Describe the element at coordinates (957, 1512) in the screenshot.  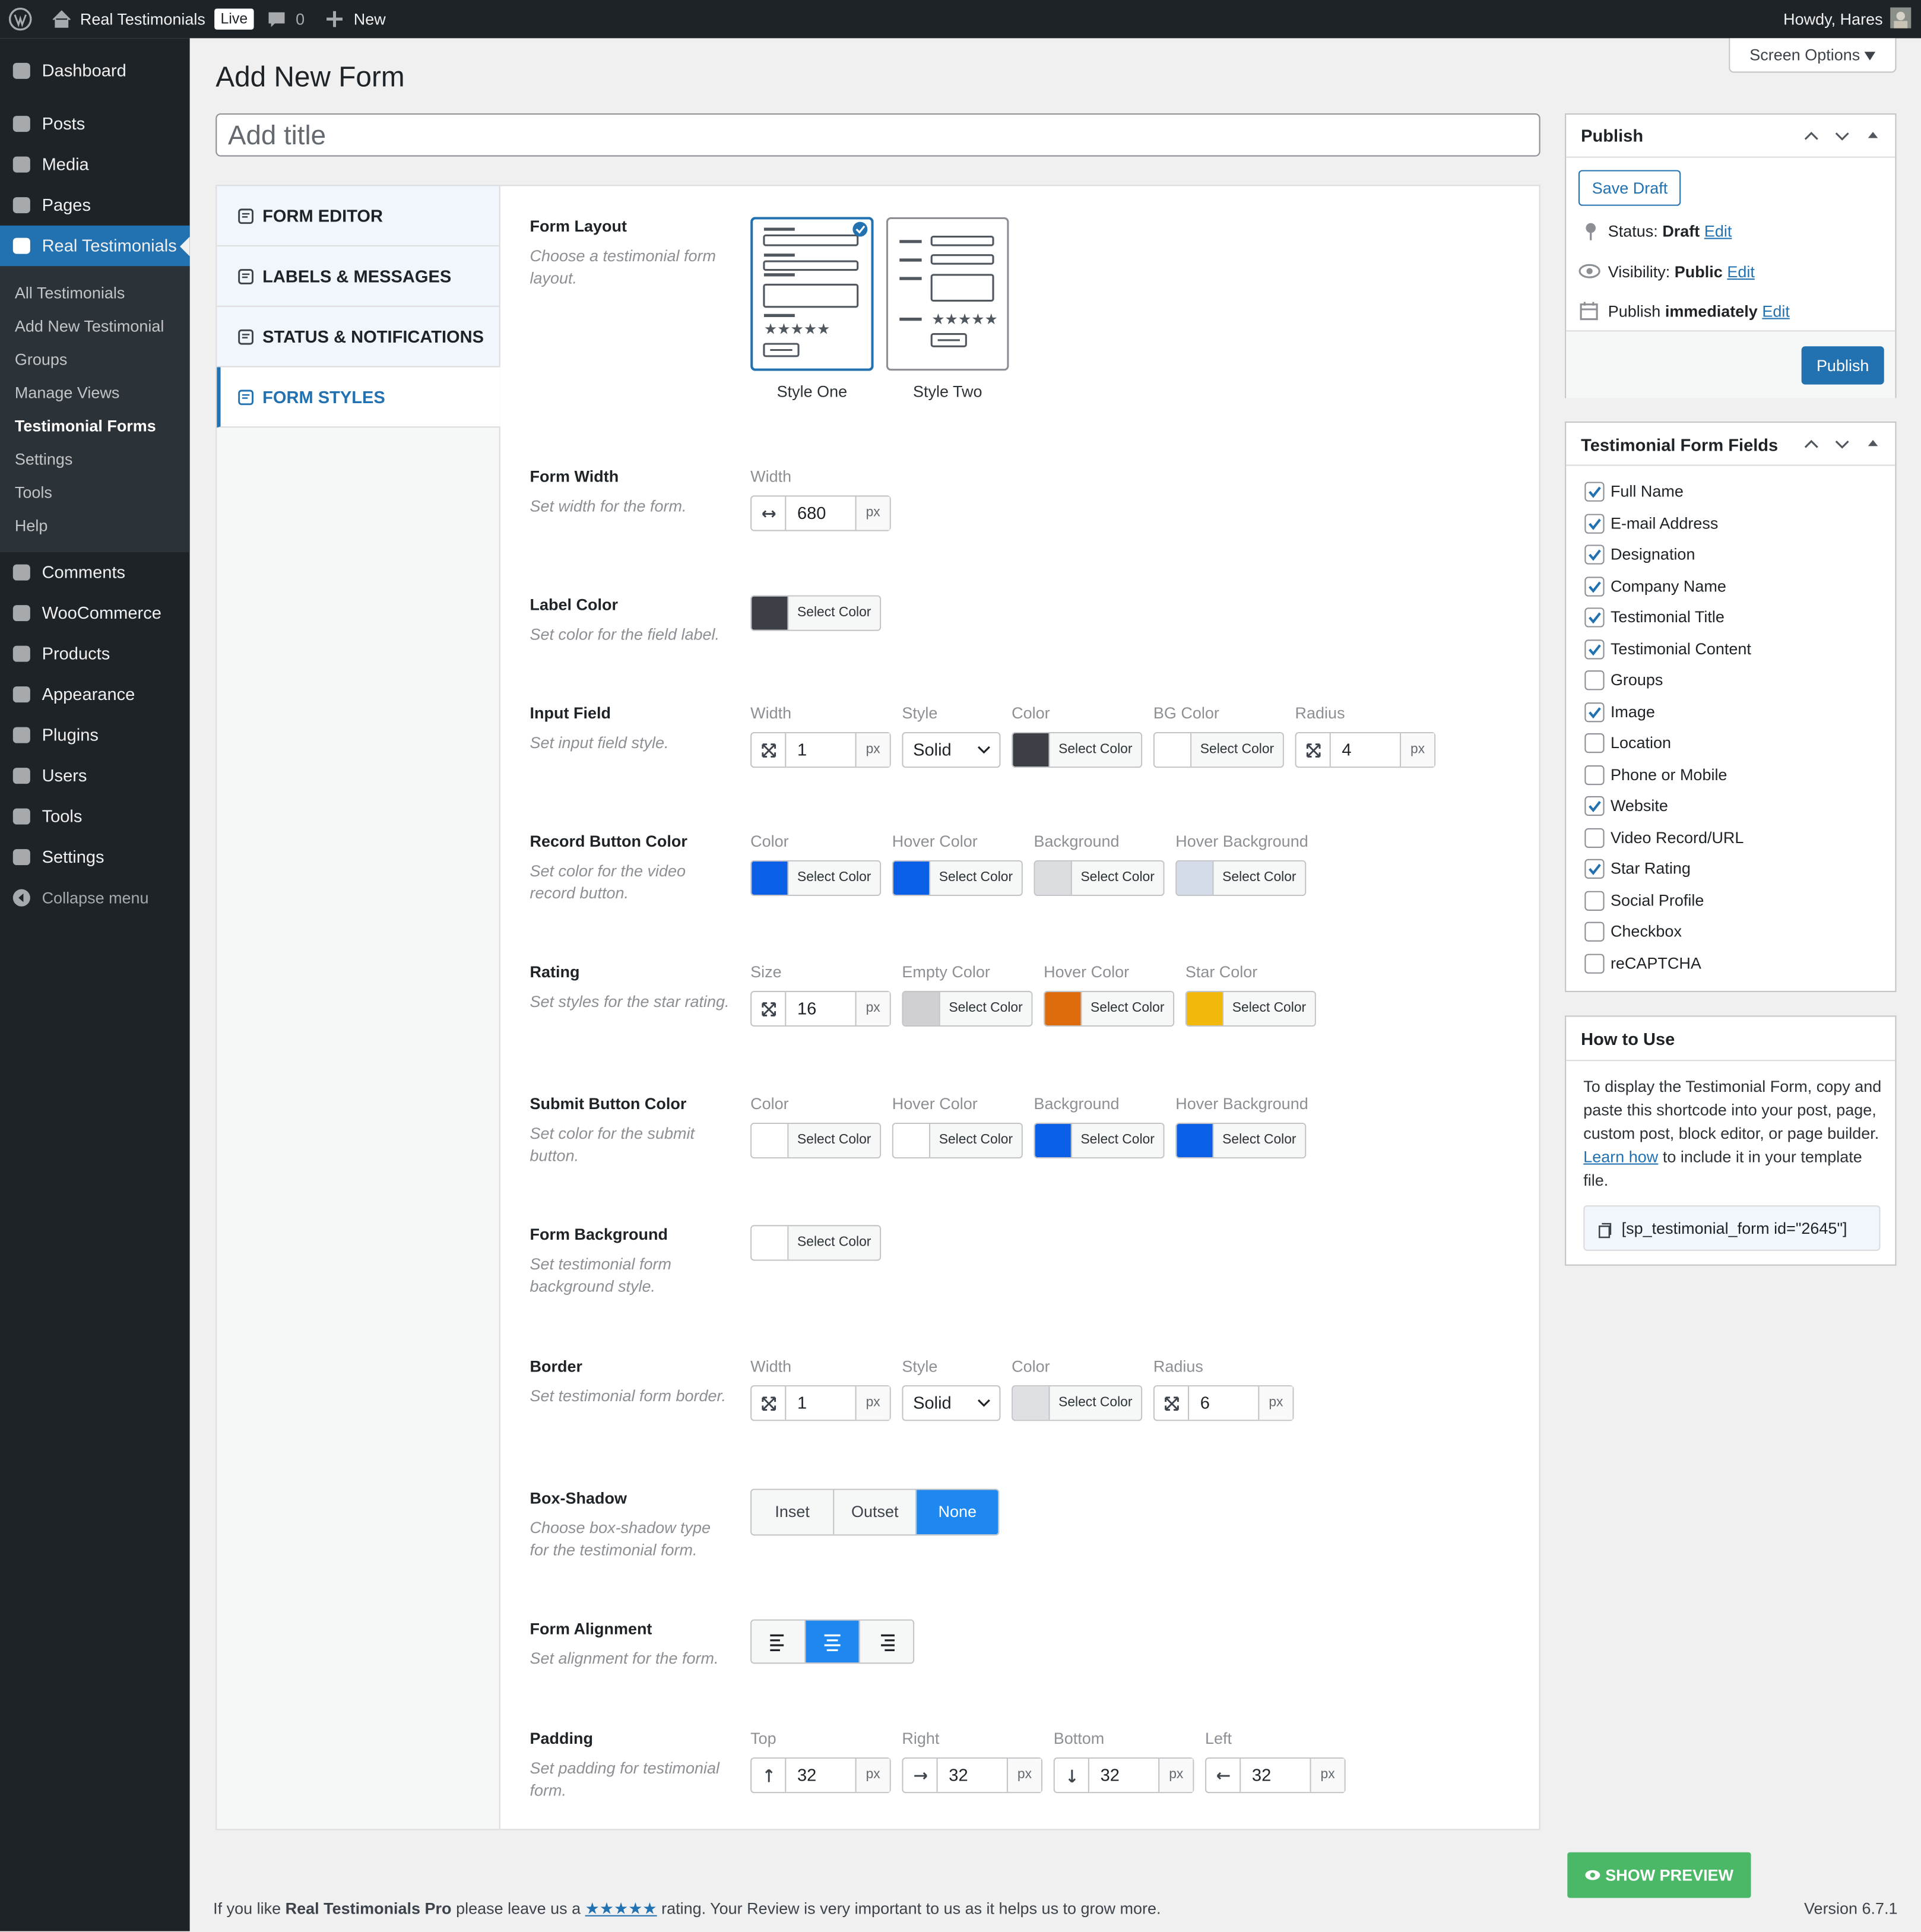
I see `toggle-button: None` at that location.